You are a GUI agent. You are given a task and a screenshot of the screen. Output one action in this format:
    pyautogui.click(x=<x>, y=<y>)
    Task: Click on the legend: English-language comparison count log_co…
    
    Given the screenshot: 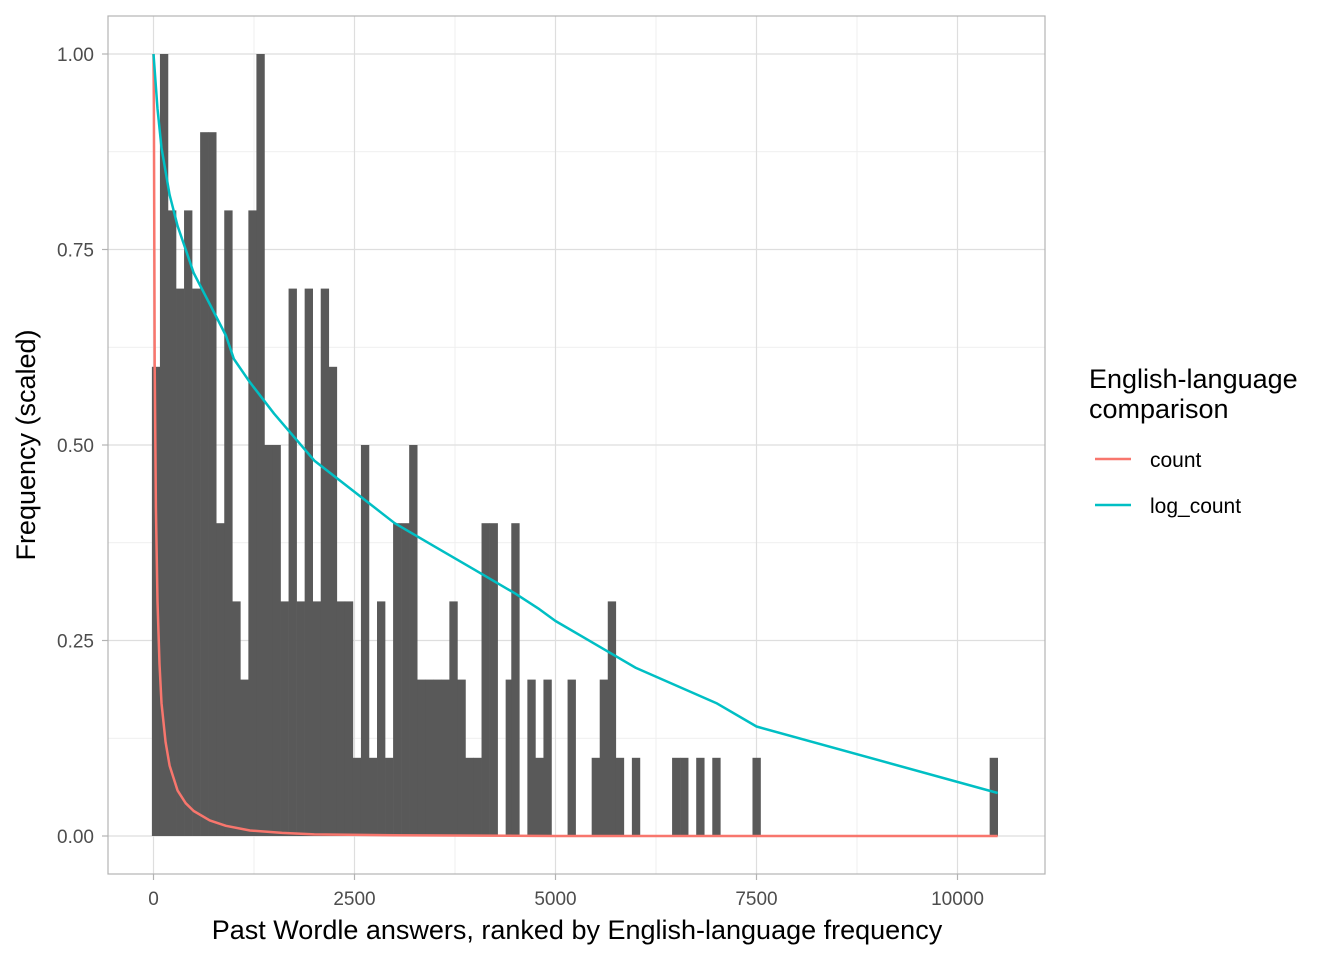 What is the action you would take?
    pyautogui.click(x=1193, y=441)
    